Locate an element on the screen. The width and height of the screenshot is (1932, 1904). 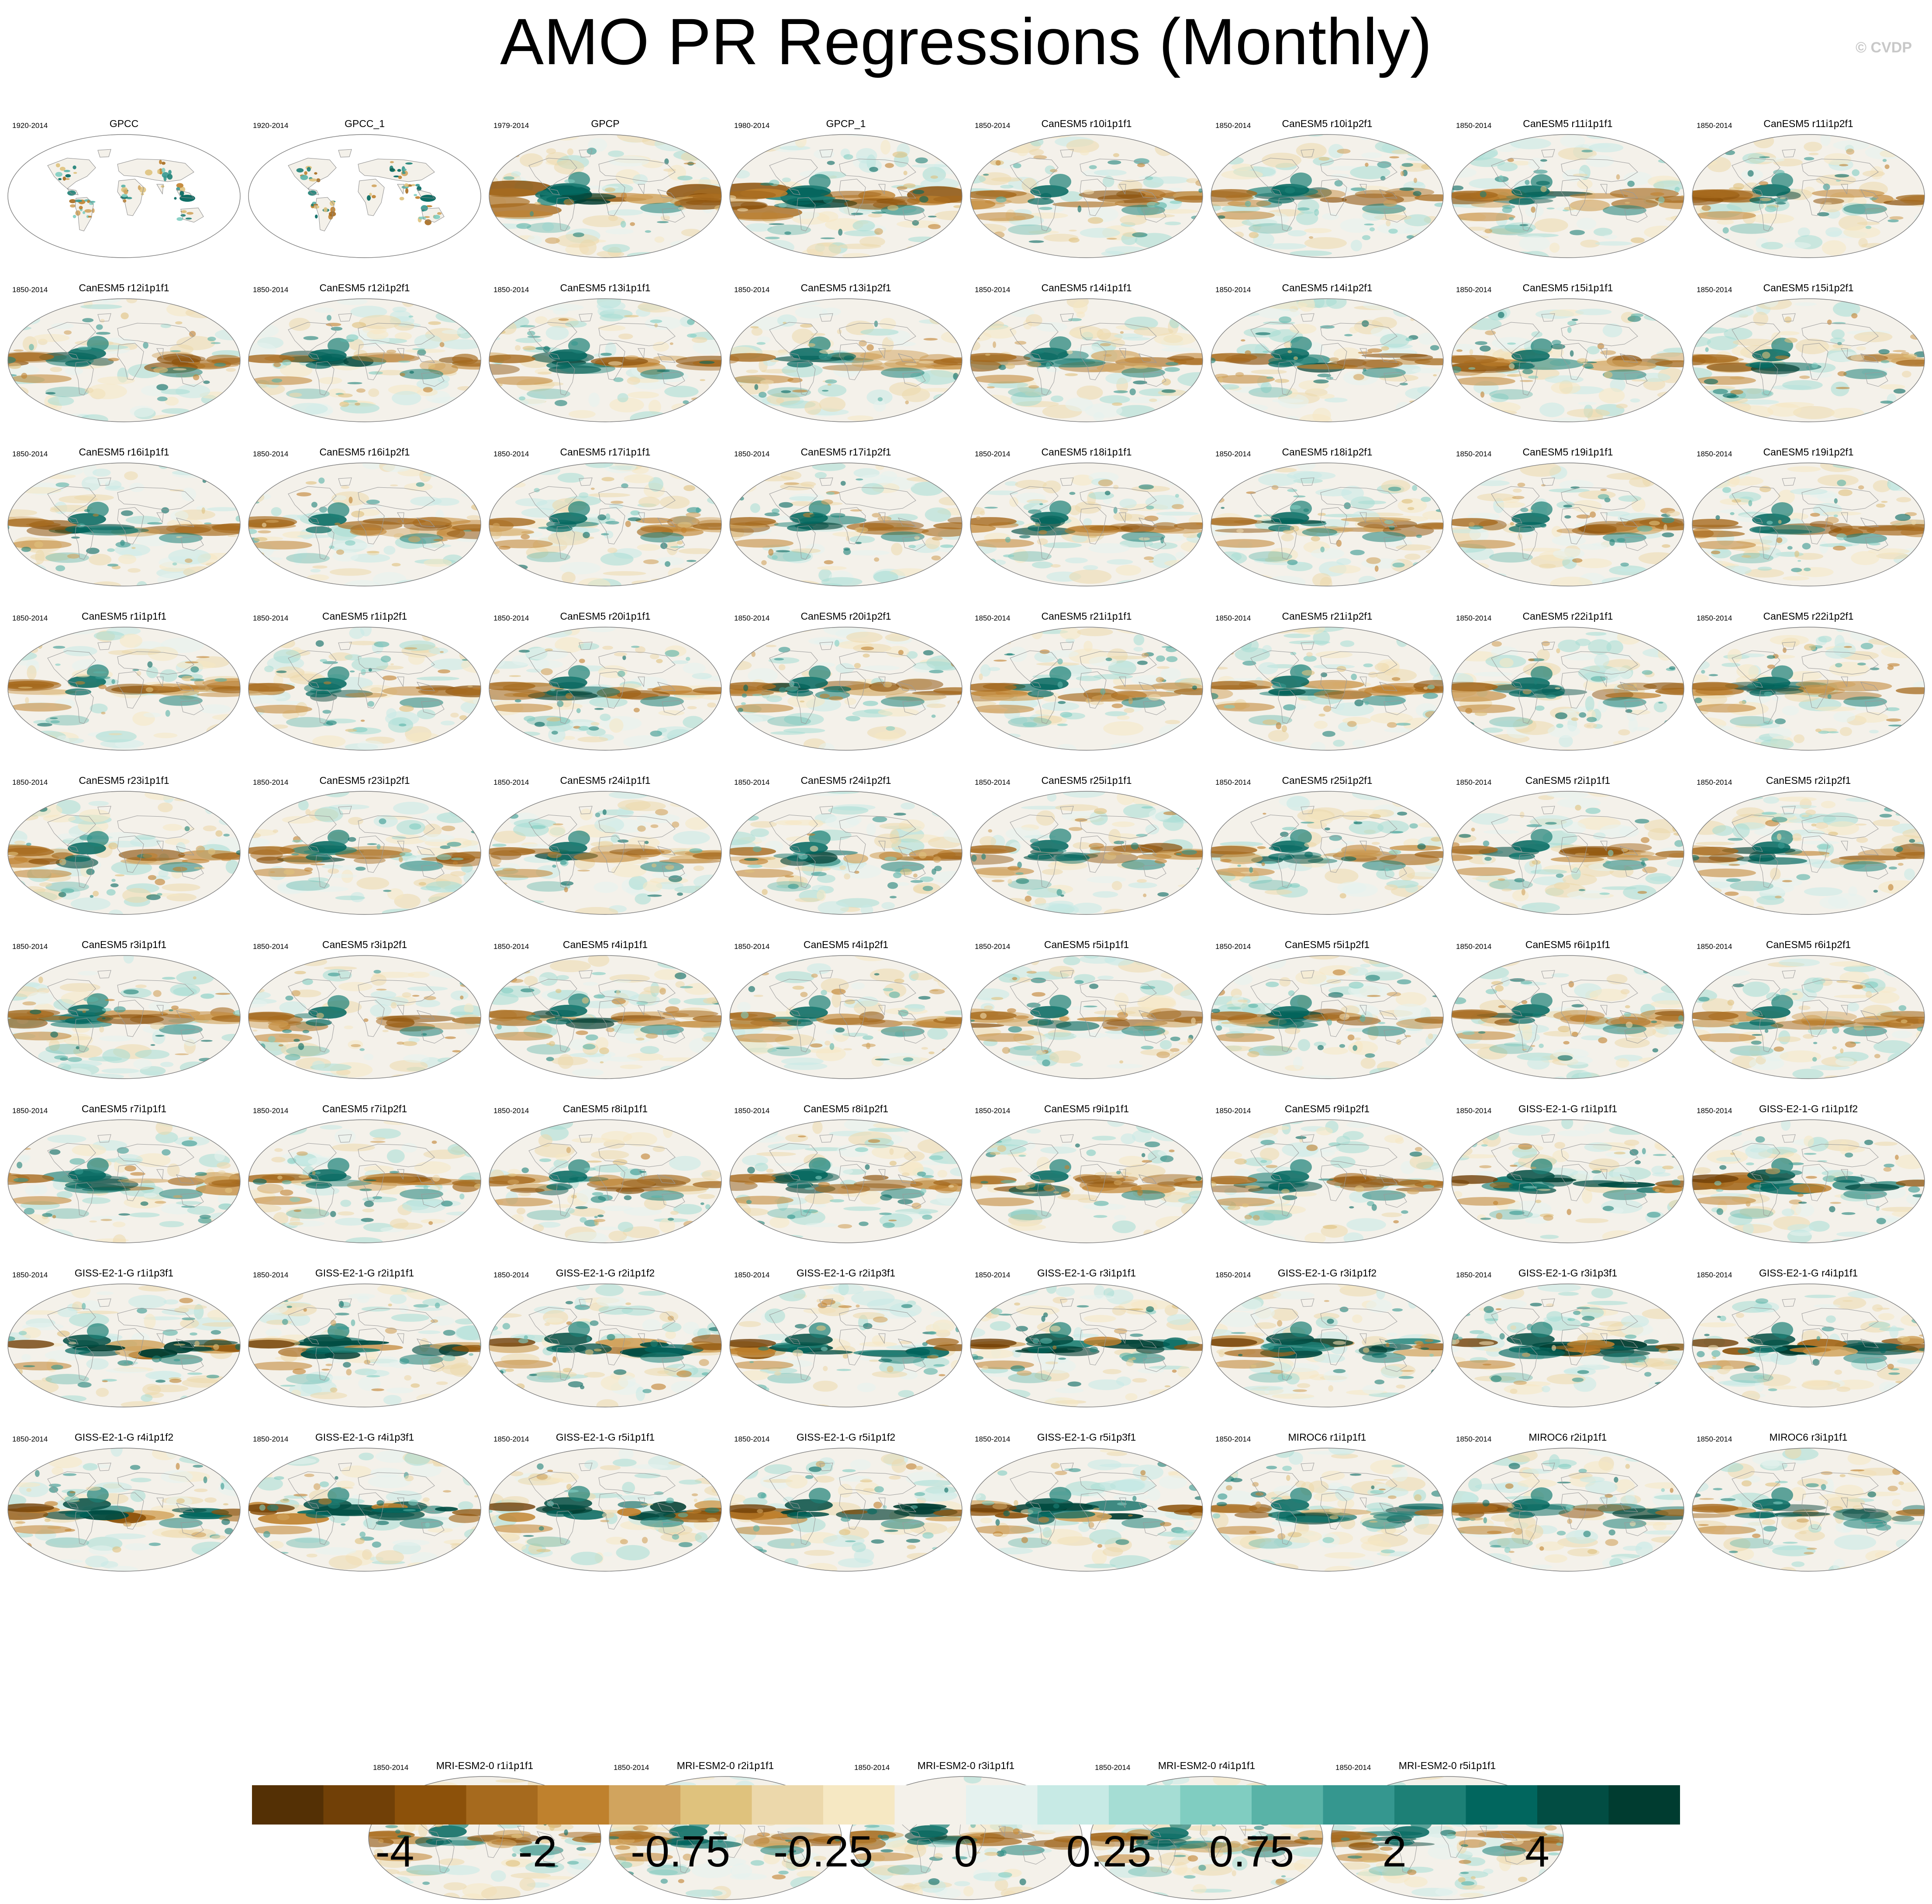
panel-title: CanESM5 r15i1p1f1 is located at coordinates (1568, 288).